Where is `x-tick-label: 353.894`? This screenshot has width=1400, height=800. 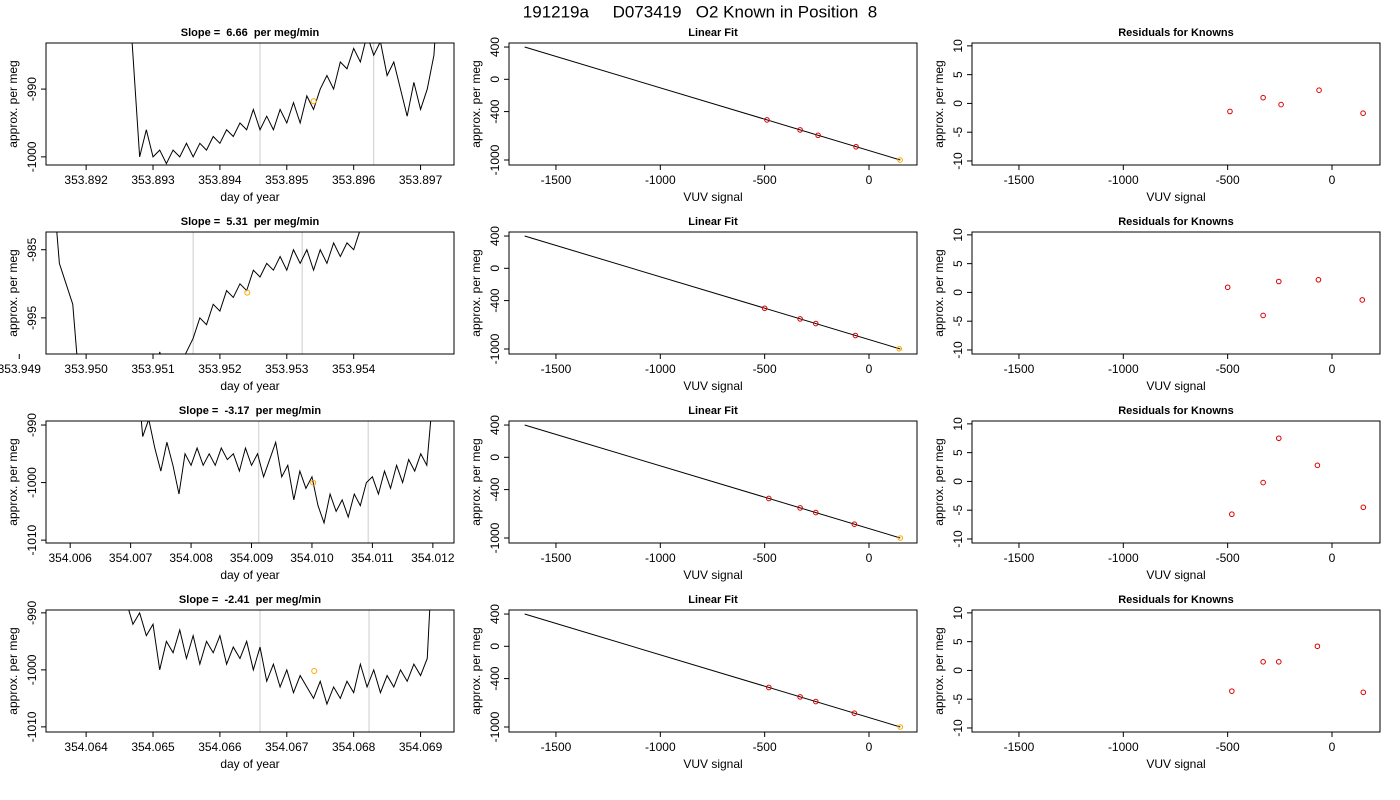
x-tick-label: 353.894 is located at coordinates (220, 180).